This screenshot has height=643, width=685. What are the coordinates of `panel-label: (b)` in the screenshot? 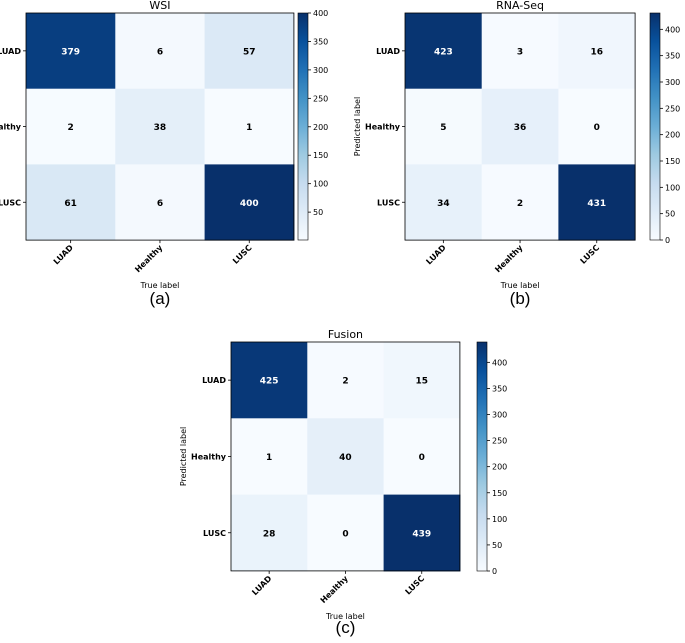 It's located at (520, 298).